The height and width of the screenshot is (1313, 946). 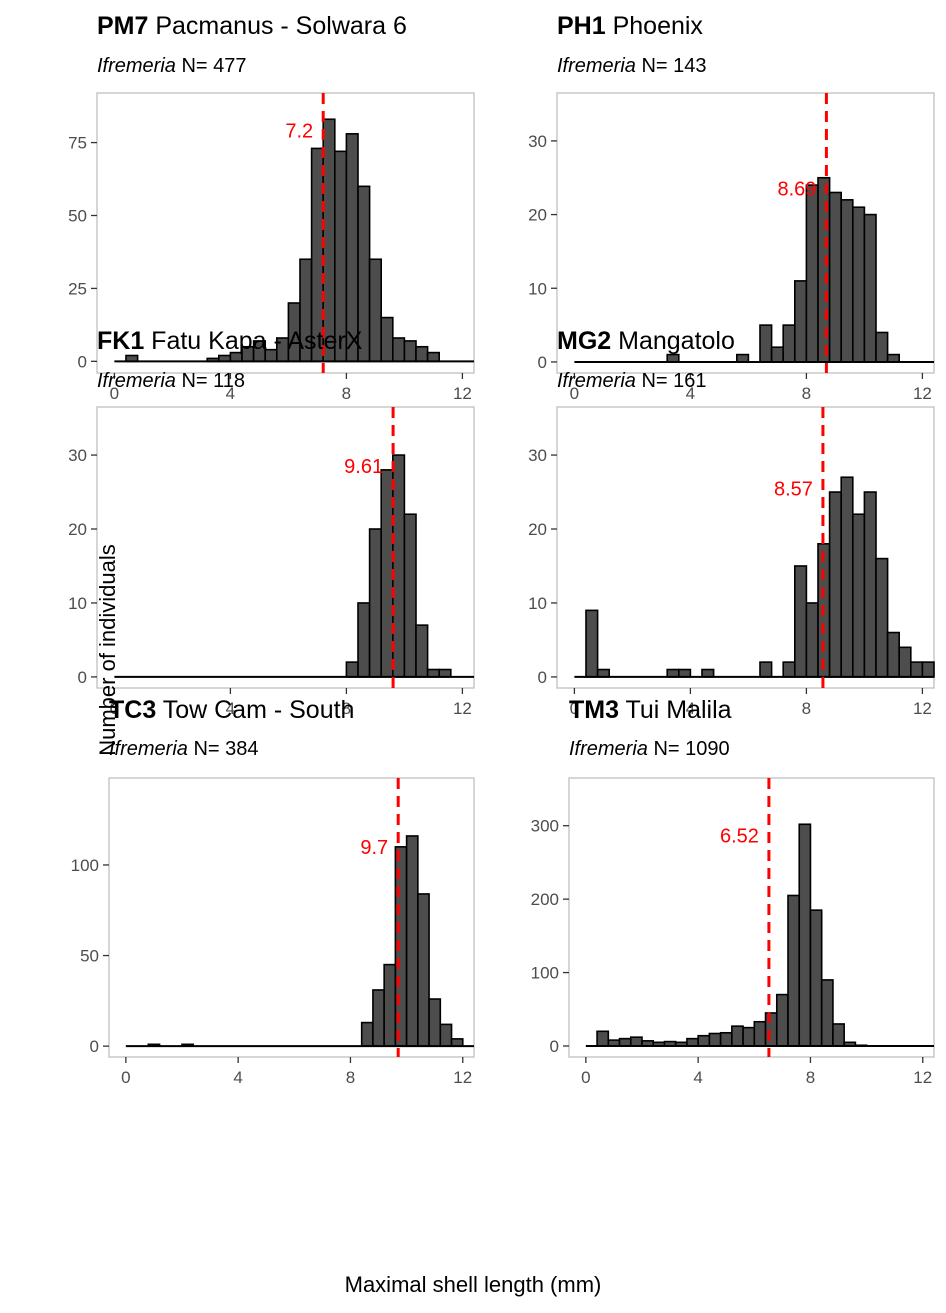 I want to click on panel-subtitle: Ifremeria N= 477, so click(x=172, y=66).